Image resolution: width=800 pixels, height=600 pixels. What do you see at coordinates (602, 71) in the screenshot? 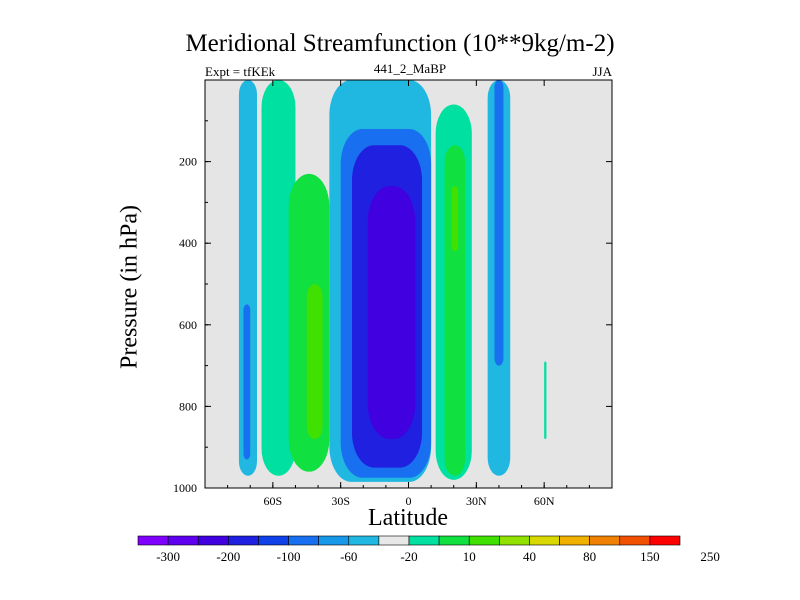
I see `season-label: JJA` at bounding box center [602, 71].